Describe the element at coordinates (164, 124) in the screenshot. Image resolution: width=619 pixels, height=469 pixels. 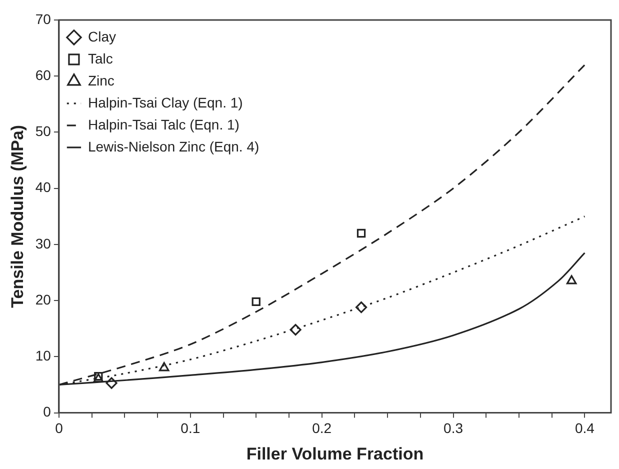
I see `legend-label: Halpin-Tsai Talc (Eqn. 1)` at that location.